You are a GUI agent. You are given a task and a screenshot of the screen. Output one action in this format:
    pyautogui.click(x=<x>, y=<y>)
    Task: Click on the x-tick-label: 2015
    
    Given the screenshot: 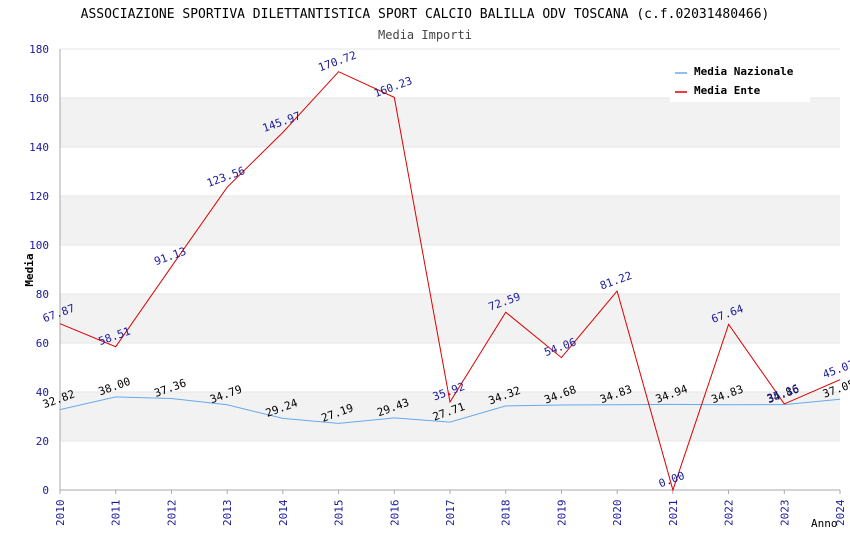 What is the action you would take?
    pyautogui.click(x=339, y=513)
    